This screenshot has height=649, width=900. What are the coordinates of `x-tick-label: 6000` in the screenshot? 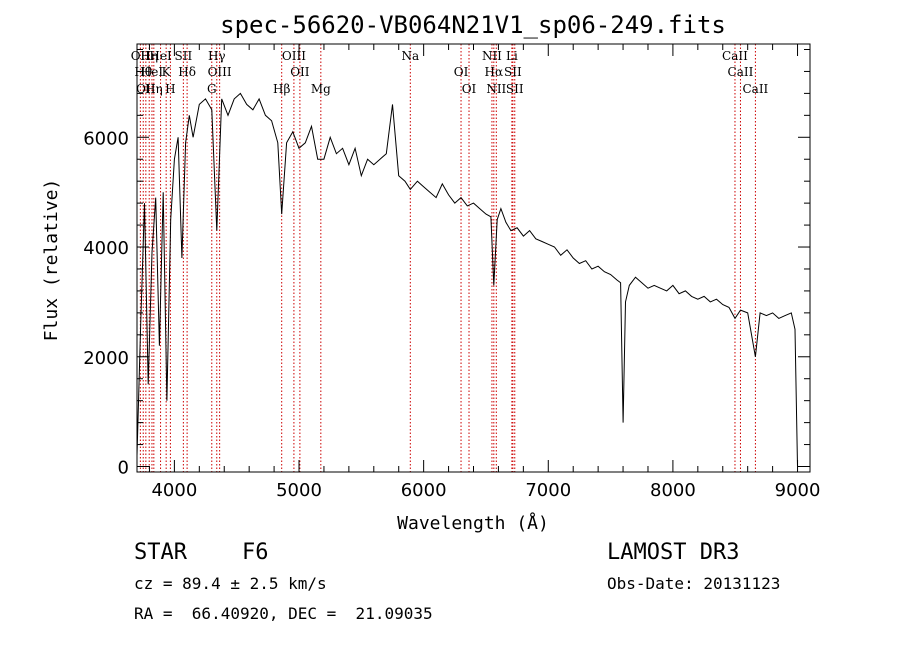 It's located at (424, 490).